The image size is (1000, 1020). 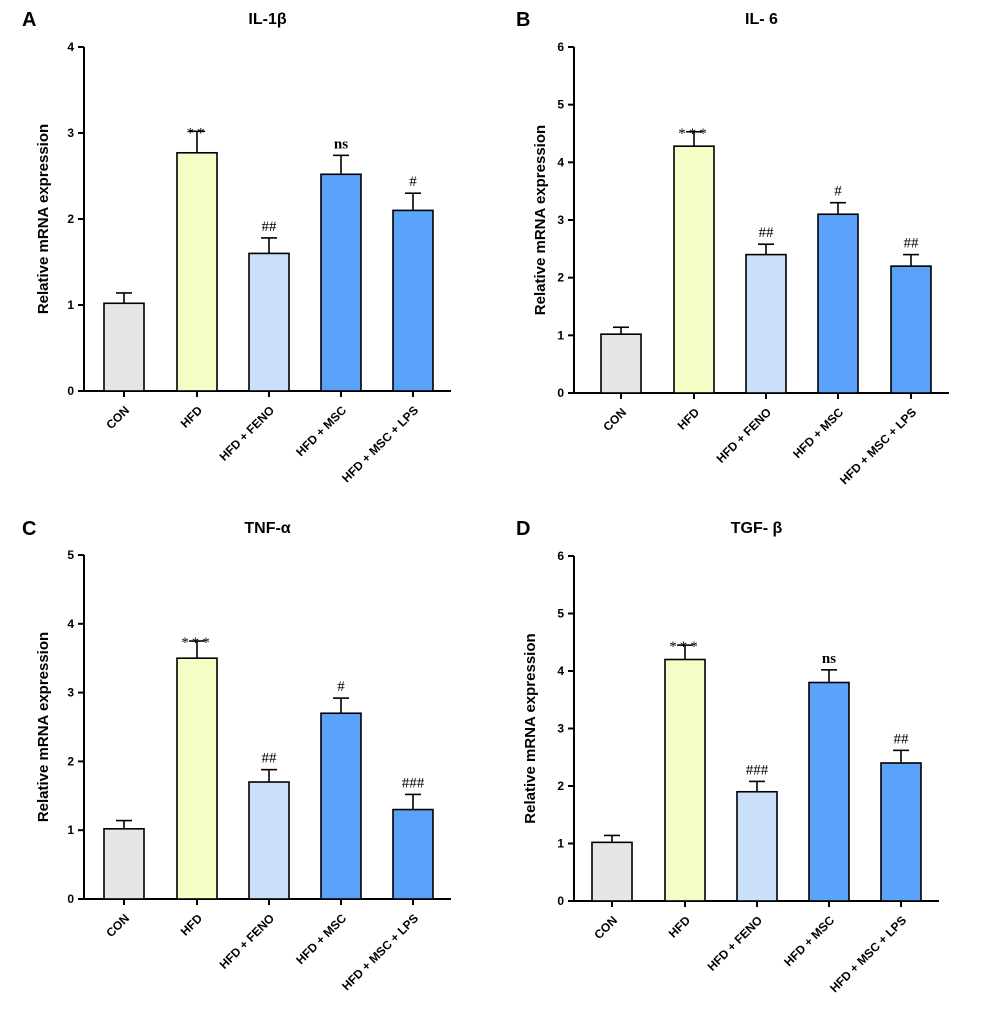 What do you see at coordinates (523, 20) in the screenshot?
I see `panel-letter: B` at bounding box center [523, 20].